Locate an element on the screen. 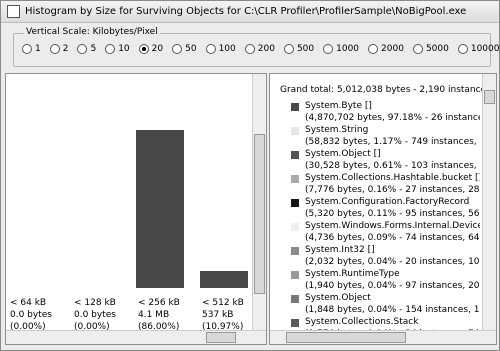 The image size is (500, 351). bucket-range: < 256 kB is located at coordinates (159, 303).